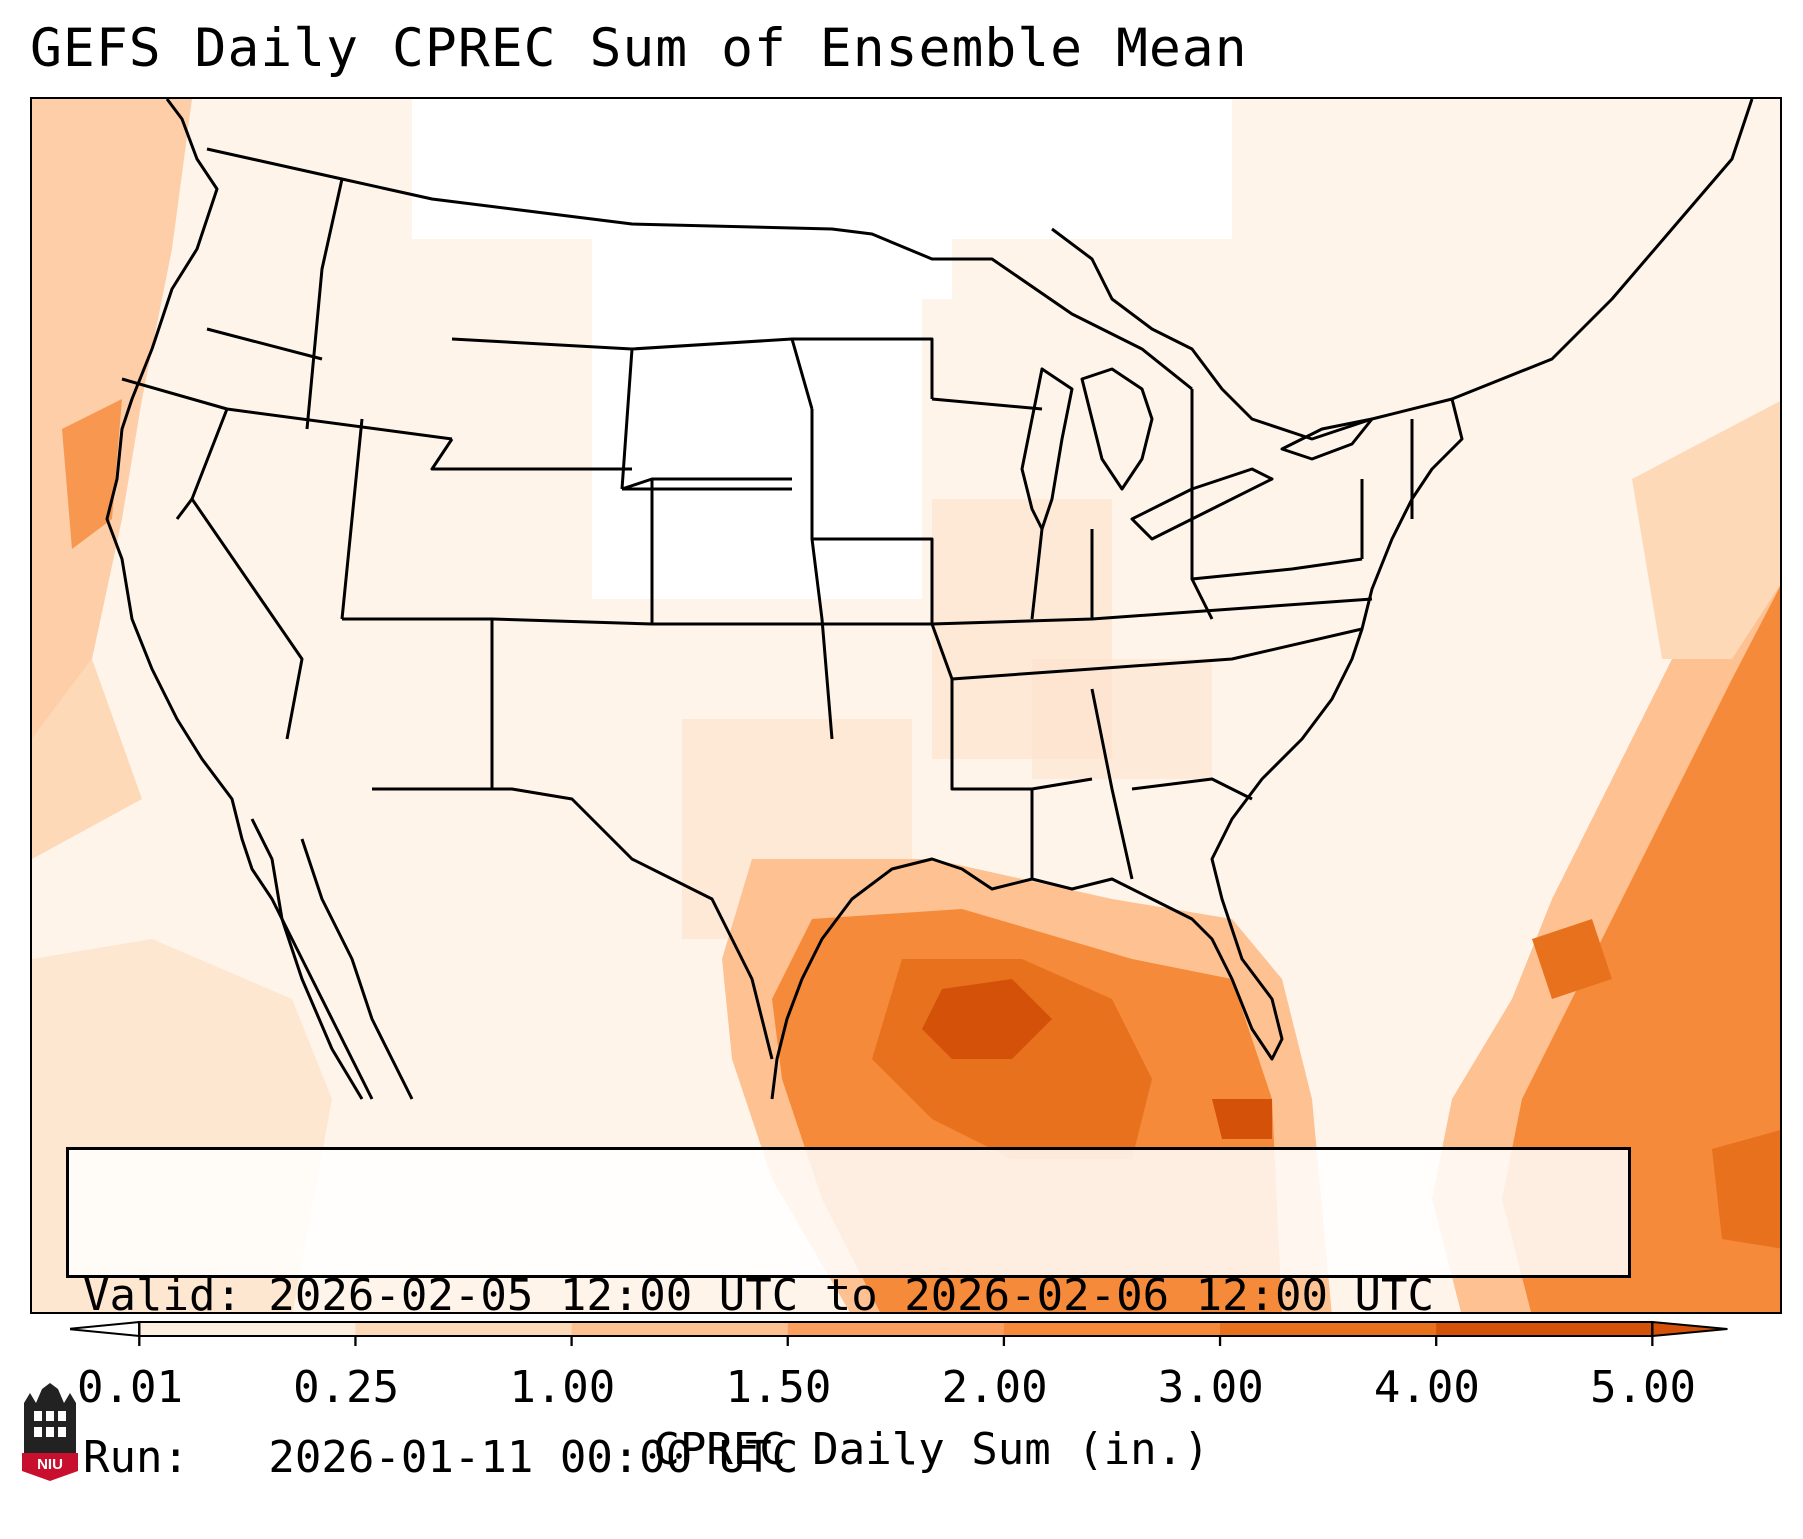  I want to click on colorbar-tick-label: 2.00, so click(994, 1387).